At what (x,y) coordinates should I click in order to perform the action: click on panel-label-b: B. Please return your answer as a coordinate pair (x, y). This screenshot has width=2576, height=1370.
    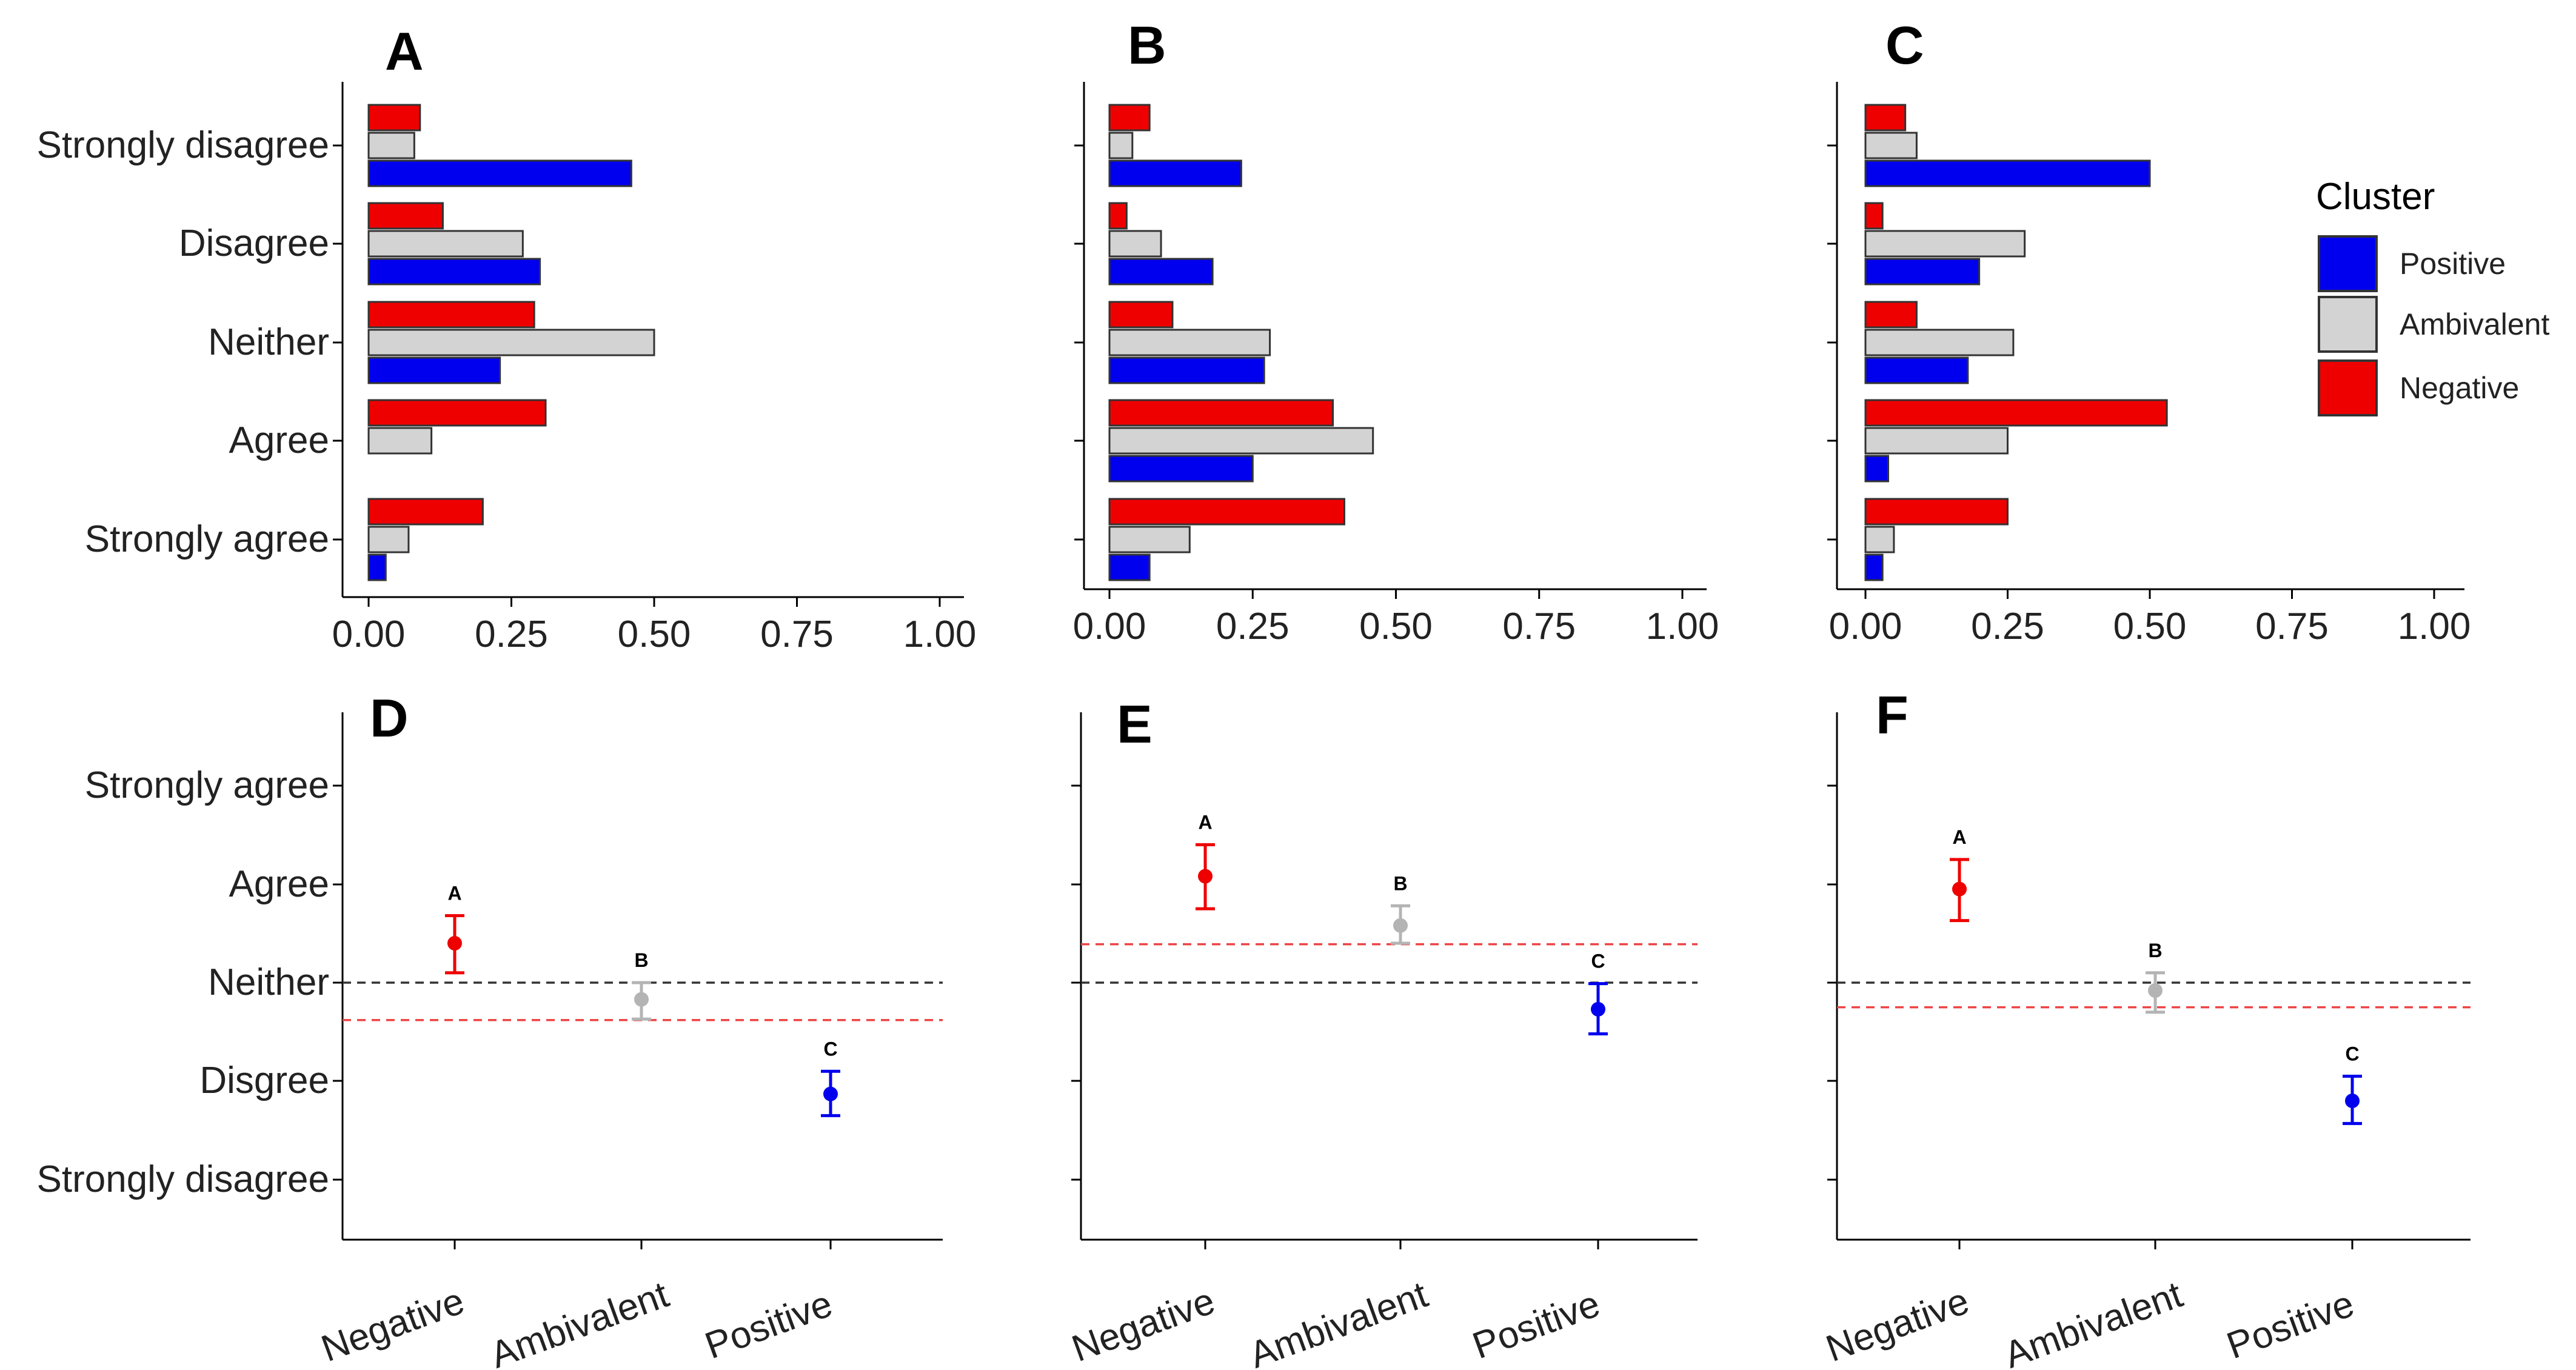
    Looking at the image, I should click on (1147, 45).